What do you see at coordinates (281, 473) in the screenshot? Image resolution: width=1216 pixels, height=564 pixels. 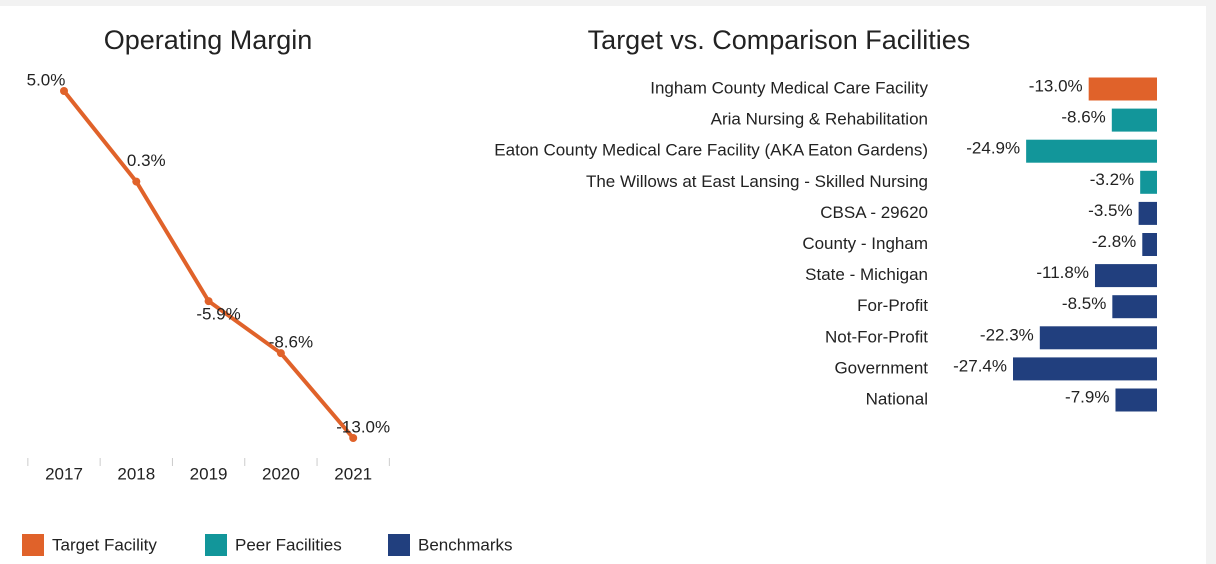 I see `x-tick-label: 2020` at bounding box center [281, 473].